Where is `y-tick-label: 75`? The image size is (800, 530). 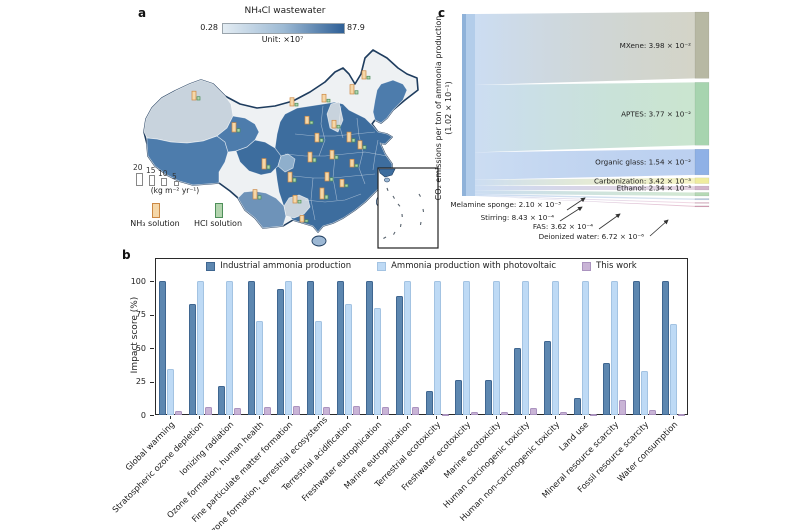
y-tick-label: 75 is located at coordinates (140, 314).